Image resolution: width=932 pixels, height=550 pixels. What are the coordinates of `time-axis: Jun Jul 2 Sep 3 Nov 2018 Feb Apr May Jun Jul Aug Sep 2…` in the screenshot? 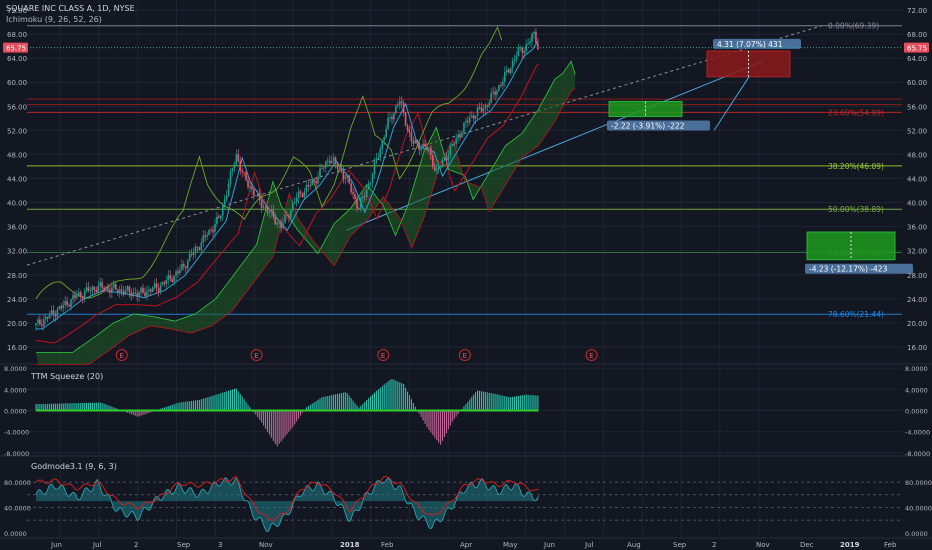 It's located at (473, 545).